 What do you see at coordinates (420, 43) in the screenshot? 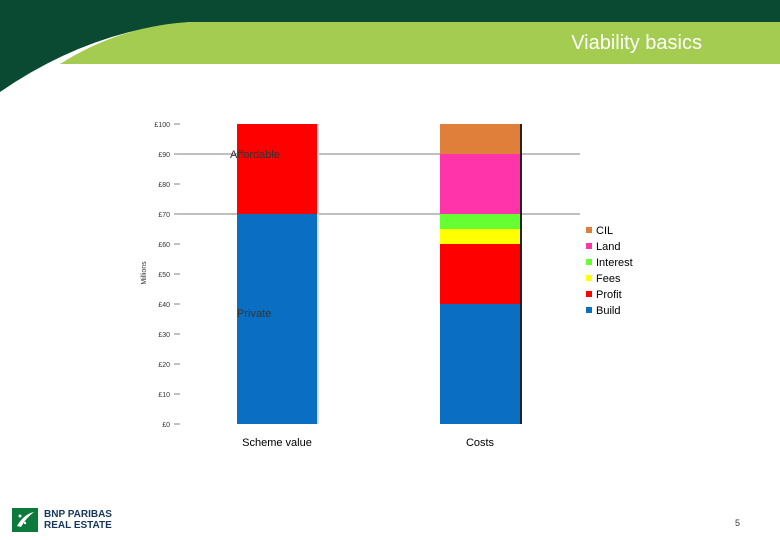
I see `header-green-band` at bounding box center [420, 43].